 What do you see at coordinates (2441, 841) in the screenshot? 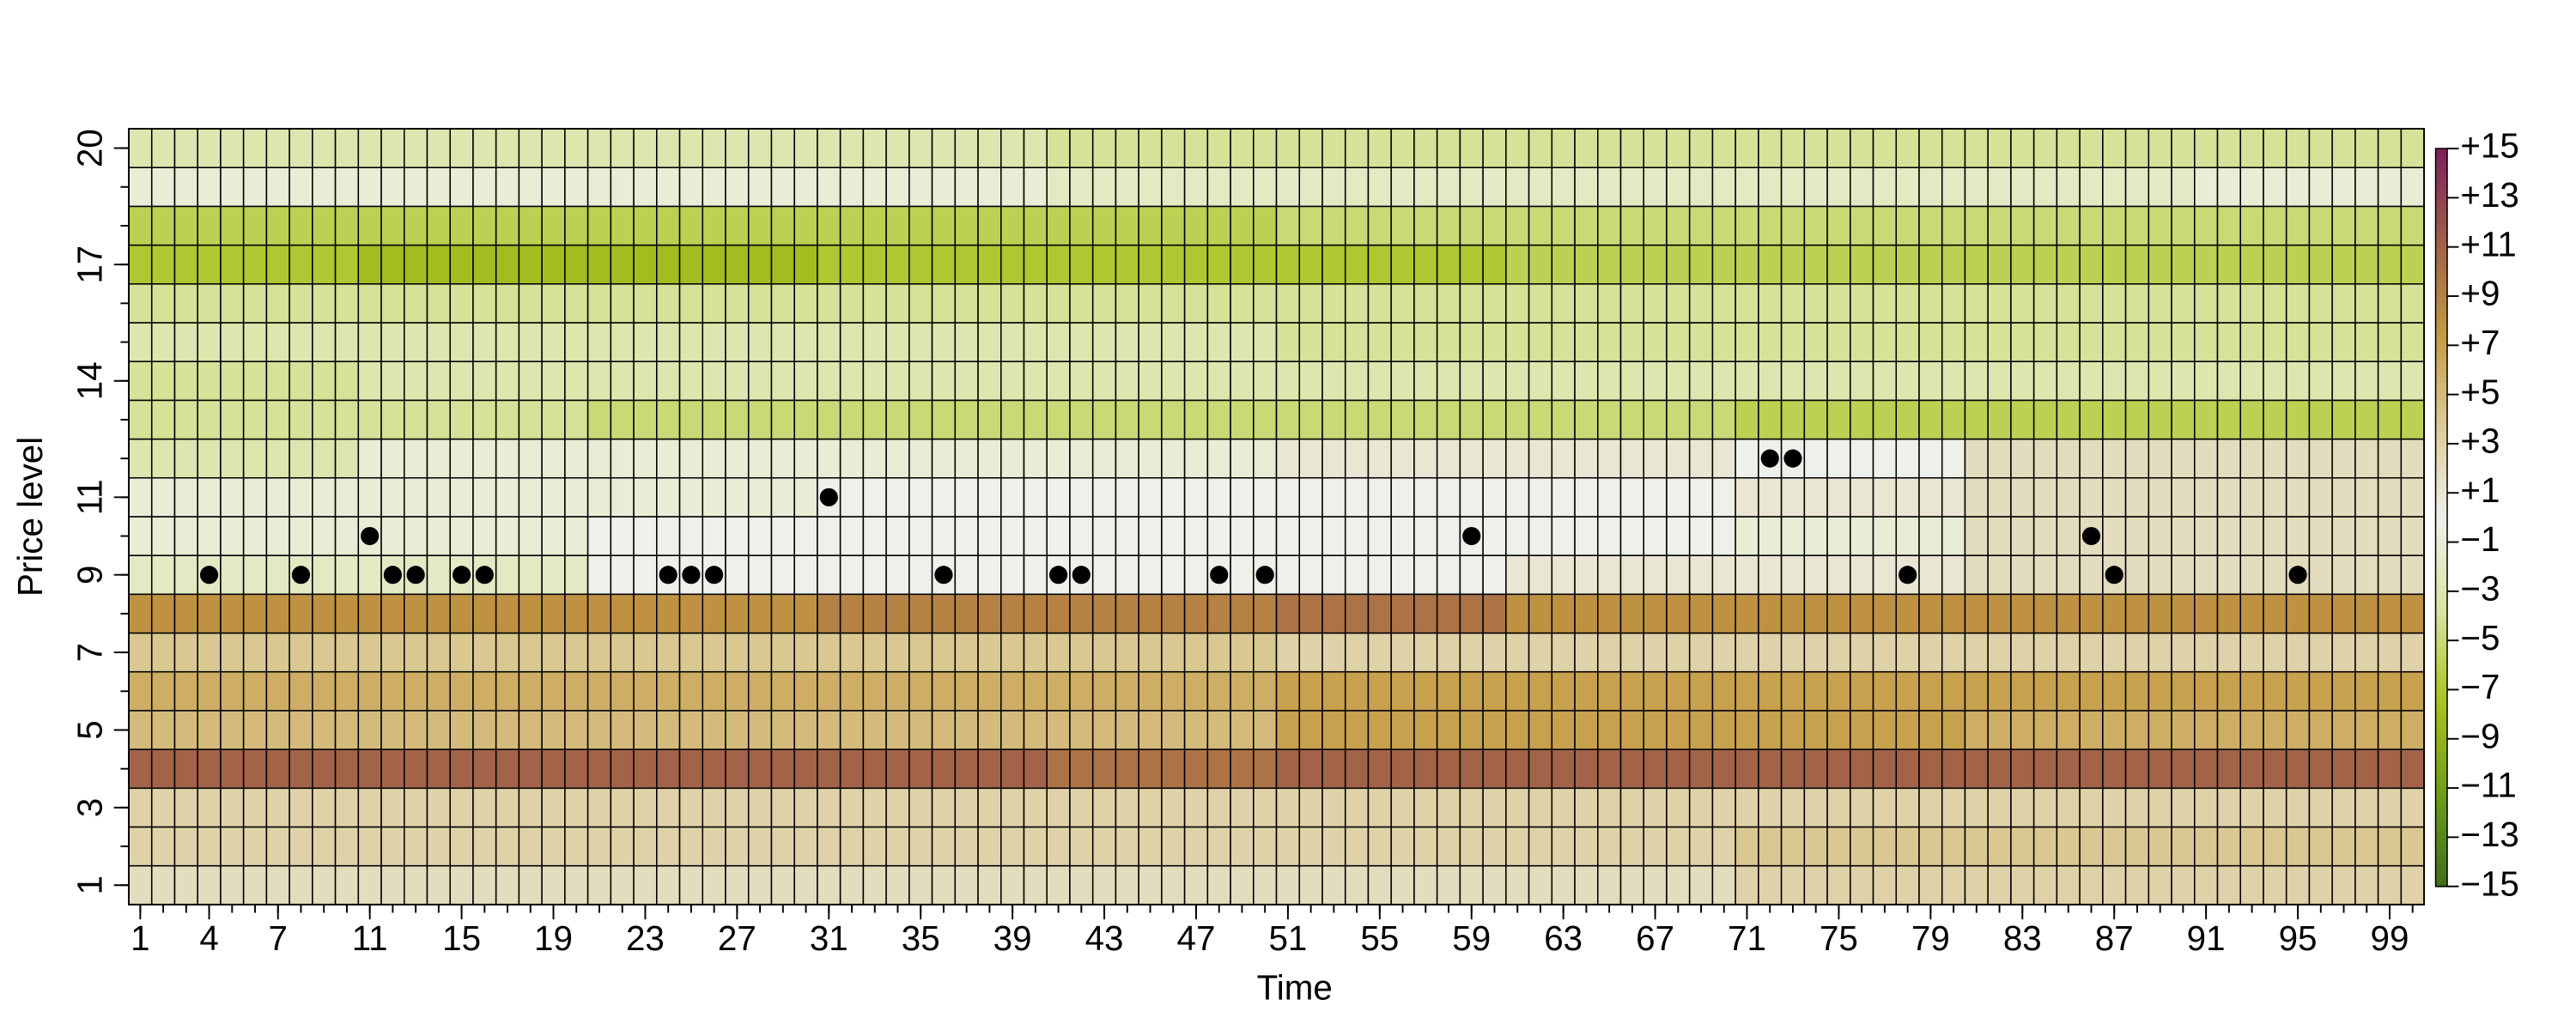
I see `colorbar-slice` at bounding box center [2441, 841].